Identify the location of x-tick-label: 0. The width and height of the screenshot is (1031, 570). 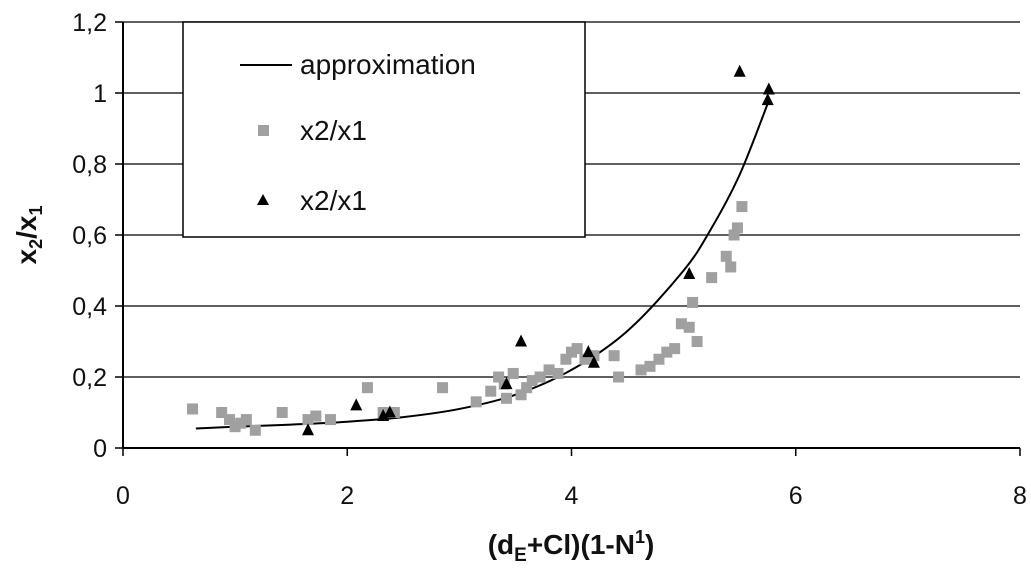
(123, 496).